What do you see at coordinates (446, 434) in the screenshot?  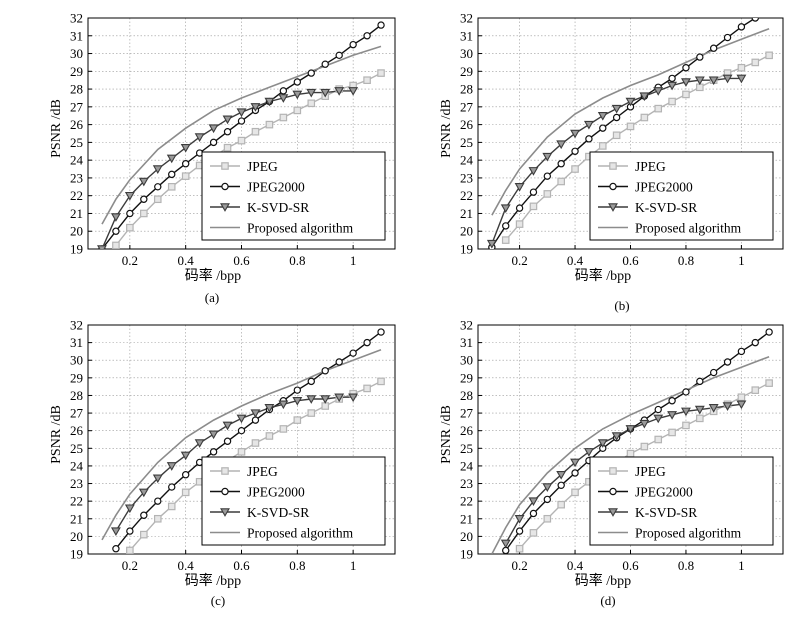 I see `y-axis-label: PSNR /dB` at bounding box center [446, 434].